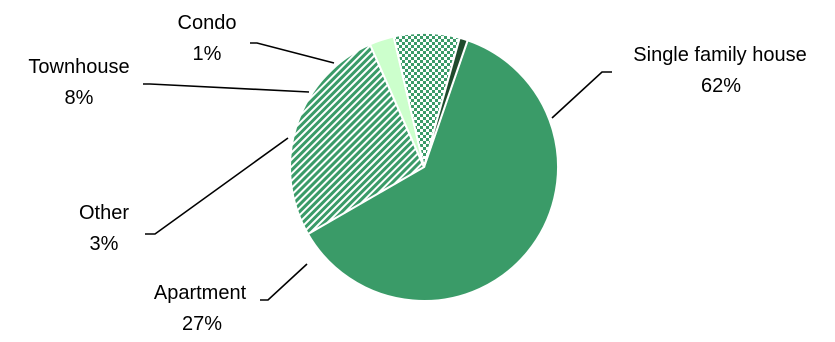 This screenshot has height=342, width=835. What do you see at coordinates (78, 67) in the screenshot?
I see `slice-label-townhouse-name: Townhouse` at bounding box center [78, 67].